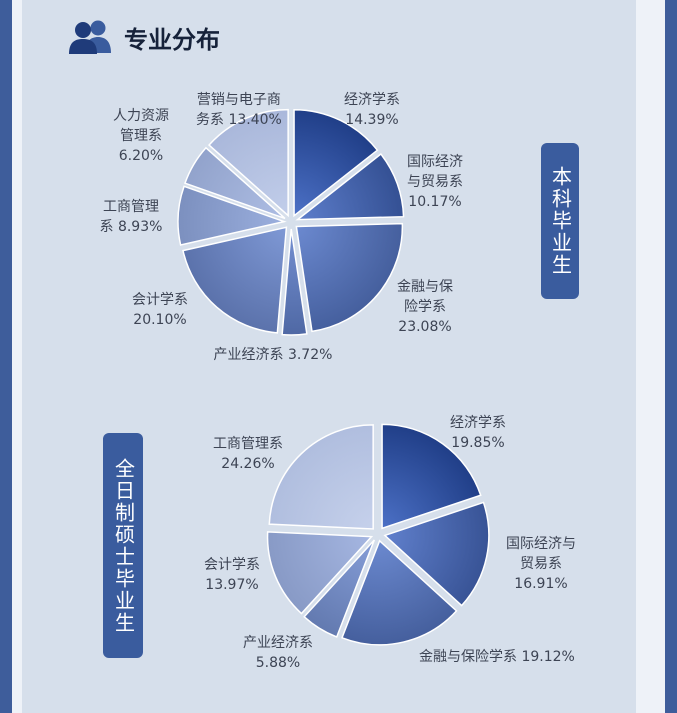 The width and height of the screenshot is (677, 713). What do you see at coordinates (232, 575) in the screenshot?
I see `slice-label: 会计学系 13.97%` at bounding box center [232, 575].